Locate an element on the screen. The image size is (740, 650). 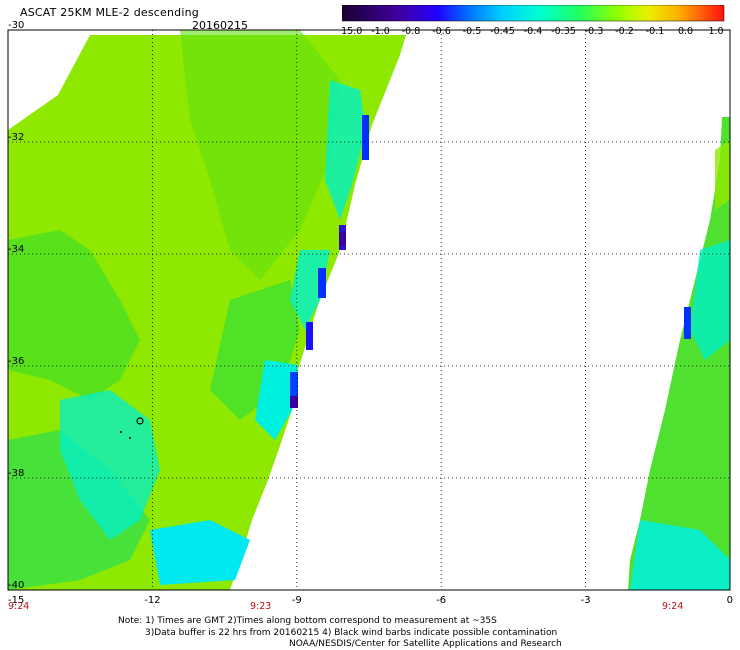
swath-right-fill is located at coordinates (679, 353).